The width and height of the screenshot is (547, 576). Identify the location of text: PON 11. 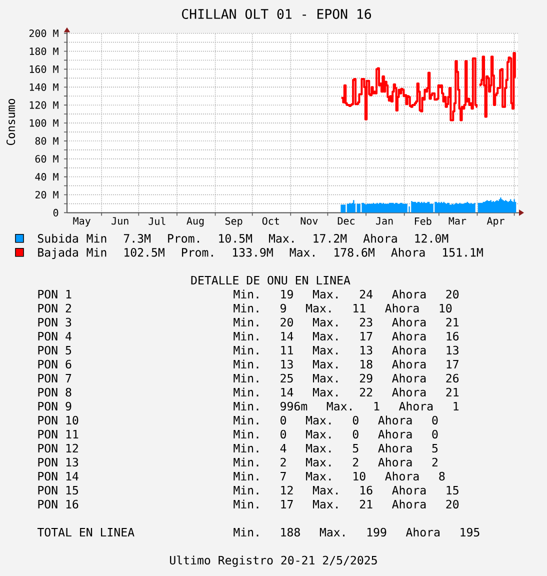
(58, 434).